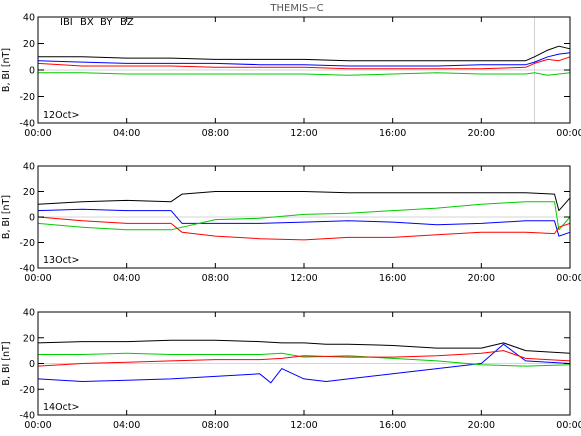 Image resolution: width=581 pixels, height=436 pixels. I want to click on legend: IBI BX BY BZ, so click(97, 22).